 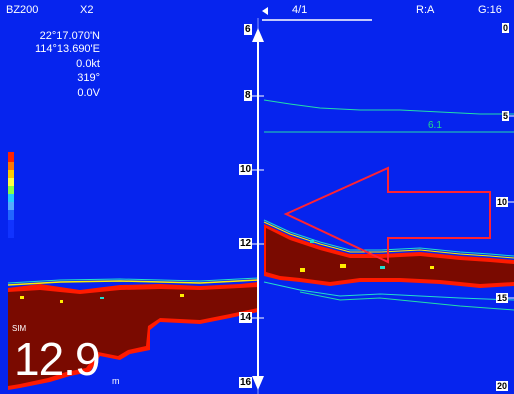 I want to click on longitude-value: 114°13.690'E, so click(x=67, y=49).